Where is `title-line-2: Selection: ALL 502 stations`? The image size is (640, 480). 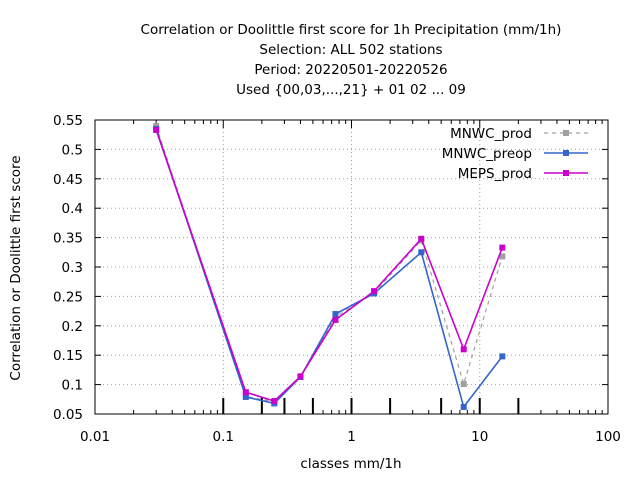 title-line-2: Selection: ALL 502 stations is located at coordinates (350, 50).